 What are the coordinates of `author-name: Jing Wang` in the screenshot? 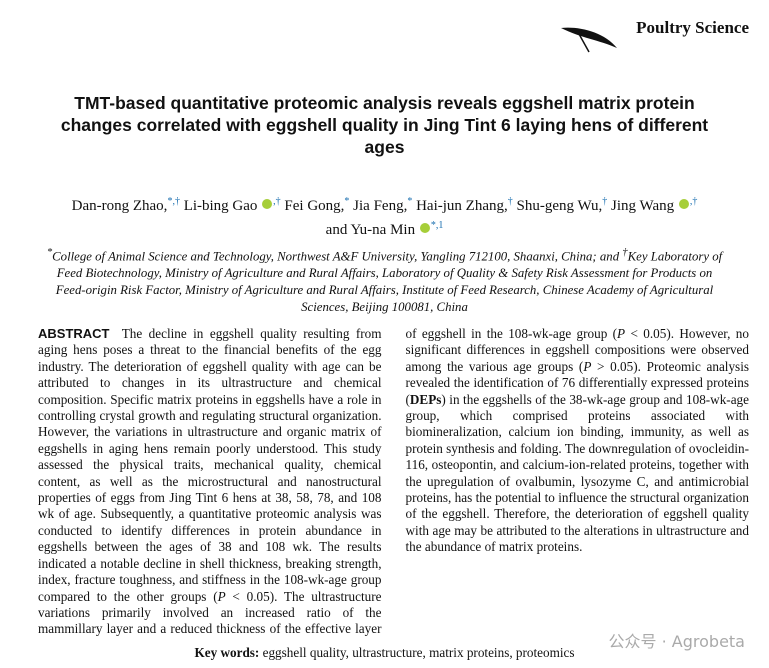 It's located at (643, 206).